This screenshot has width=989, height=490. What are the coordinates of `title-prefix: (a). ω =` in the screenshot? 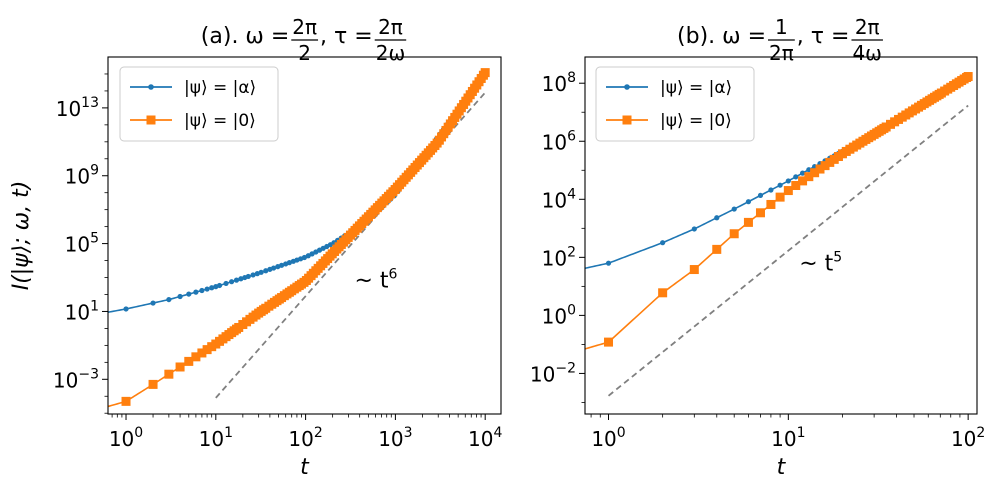 It's located at (245, 36).